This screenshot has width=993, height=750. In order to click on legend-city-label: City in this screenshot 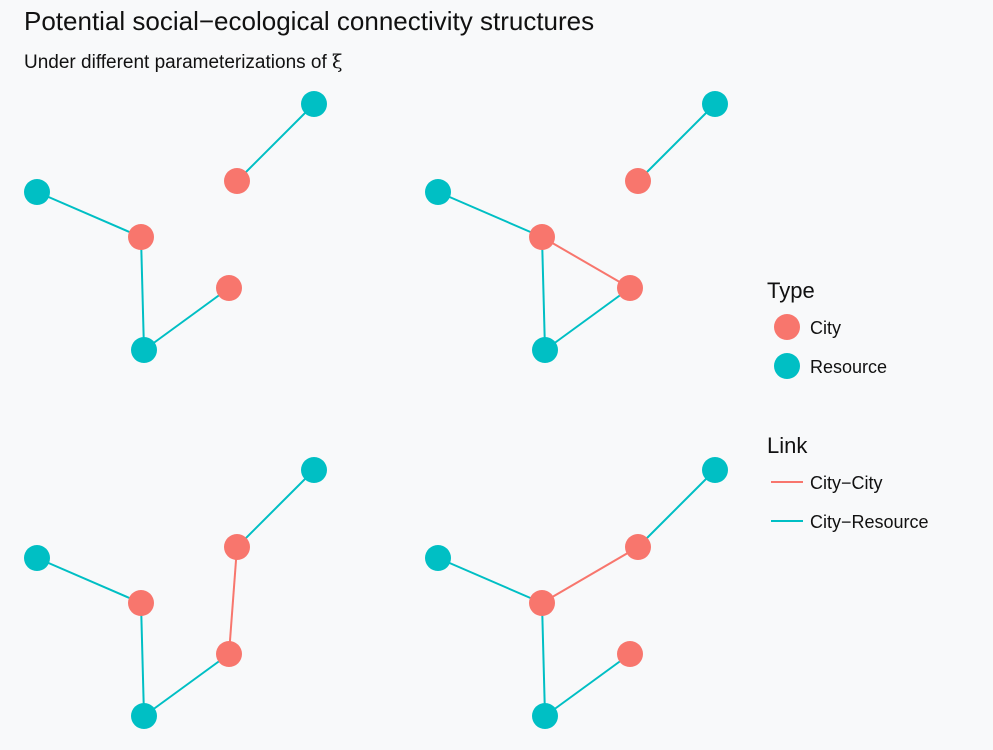, I will do `click(825, 328)`.